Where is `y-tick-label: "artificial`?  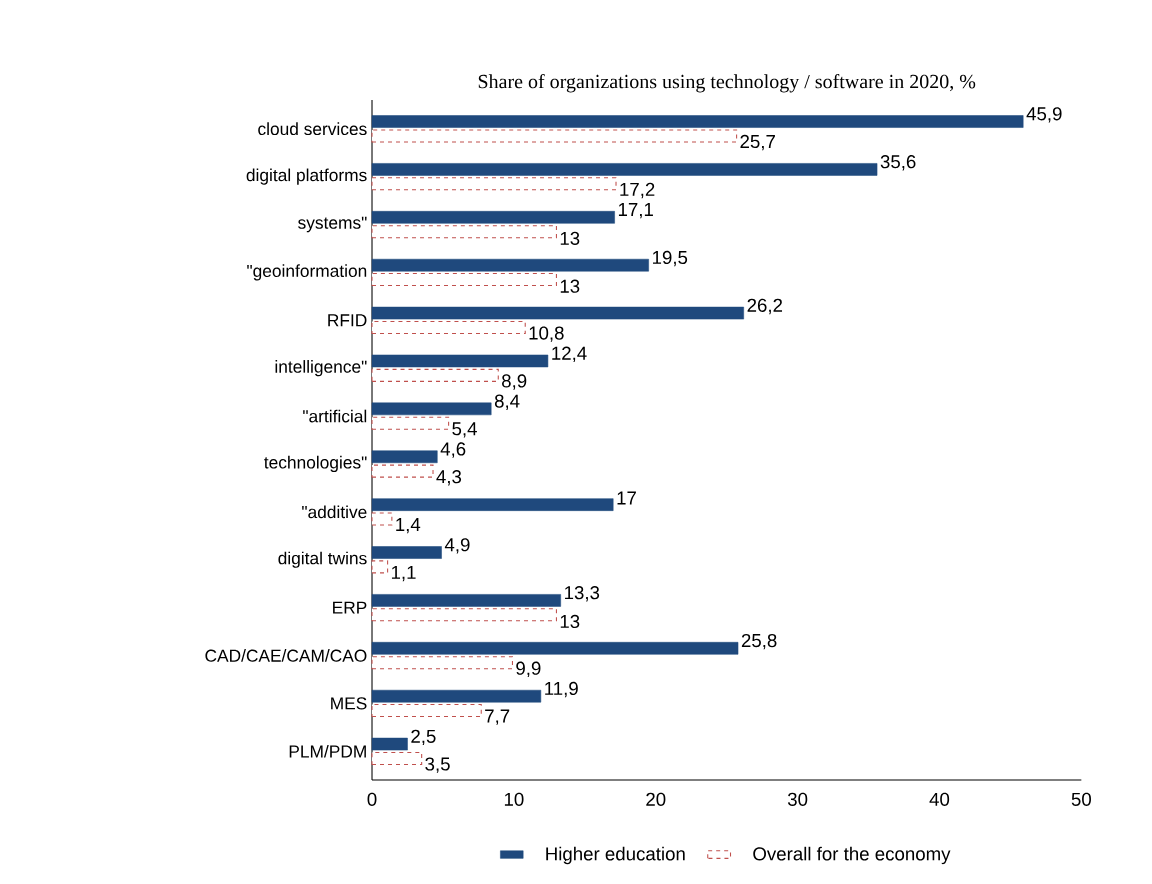
y-tick-label: "artificial is located at coordinates (335, 416).